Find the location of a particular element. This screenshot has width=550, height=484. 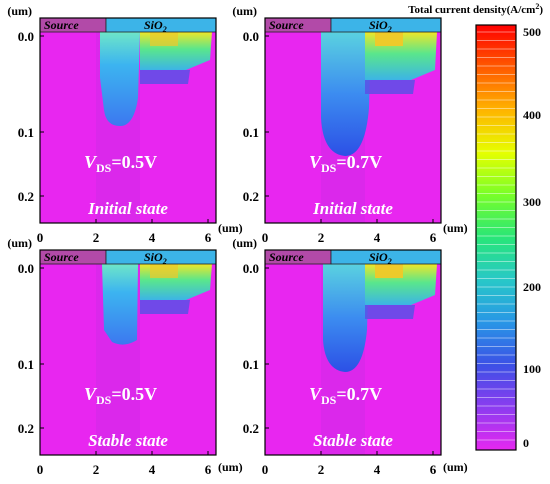

colorbar-tick-label: 100 is located at coordinates (532, 369).